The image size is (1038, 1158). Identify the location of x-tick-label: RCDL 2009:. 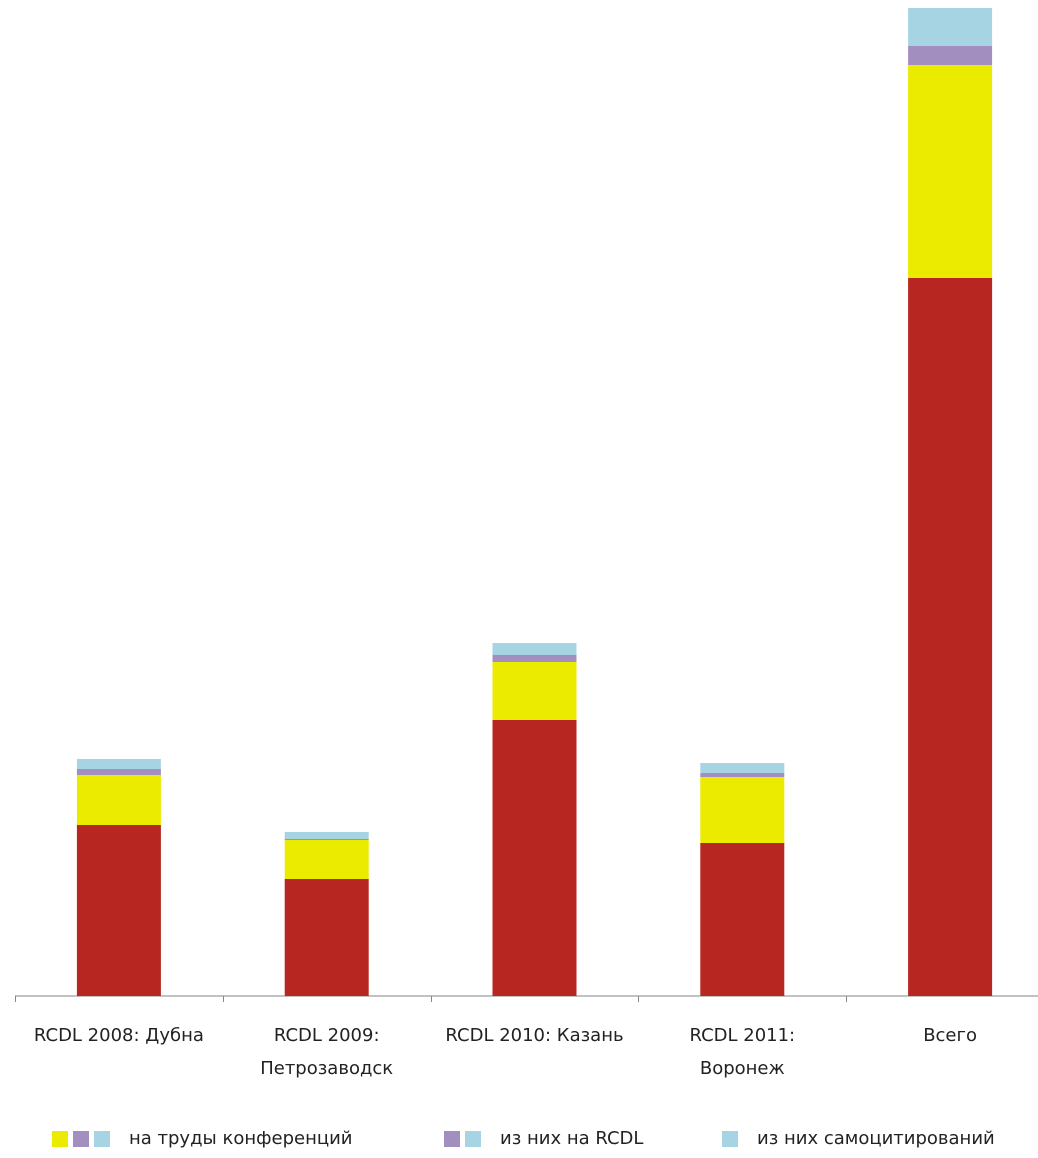
(327, 1035).